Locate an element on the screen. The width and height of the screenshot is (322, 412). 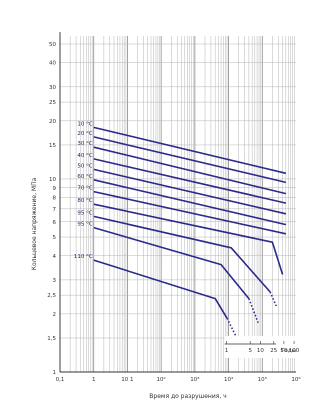
y-tick-label: 15 is located at coordinates (52, 146).